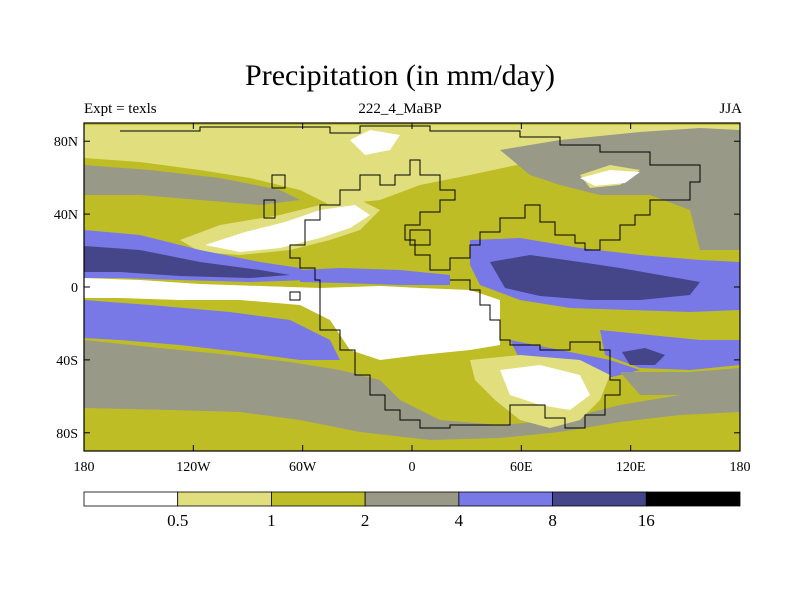  I want to click on itcz-dark-east, so click(595, 277).